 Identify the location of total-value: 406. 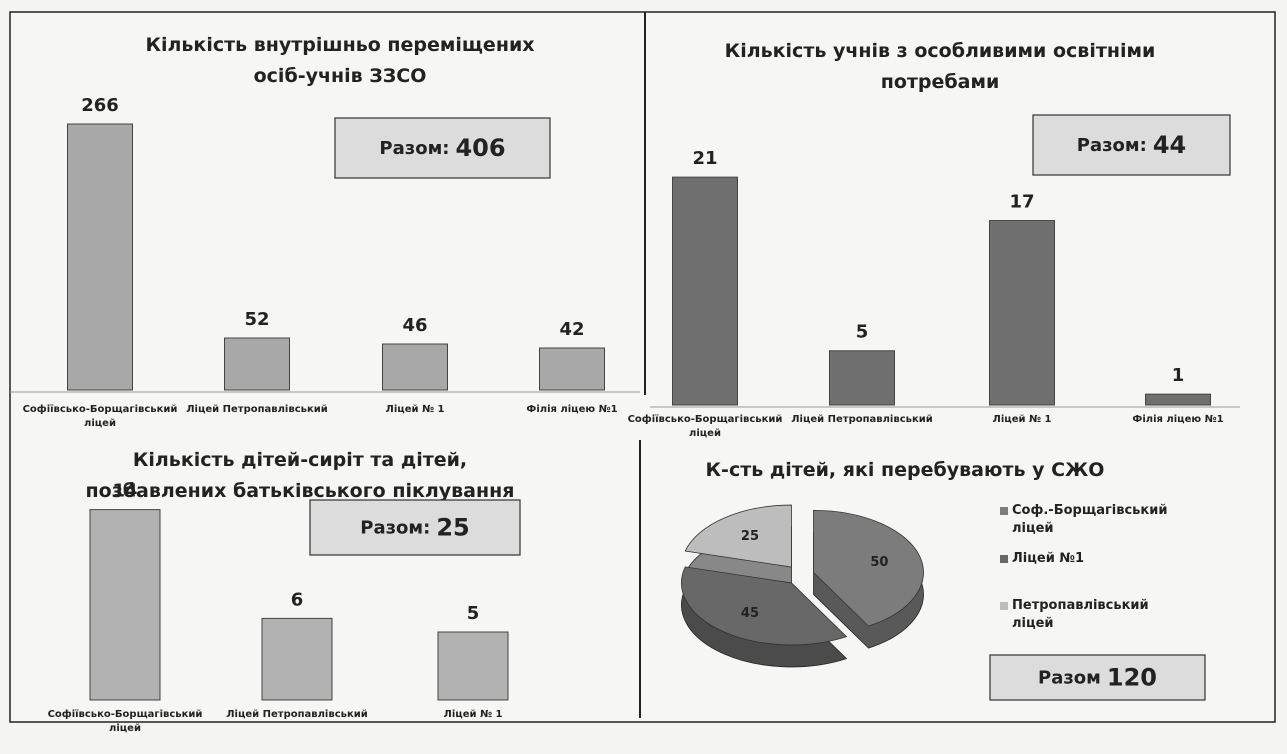
(480, 148).